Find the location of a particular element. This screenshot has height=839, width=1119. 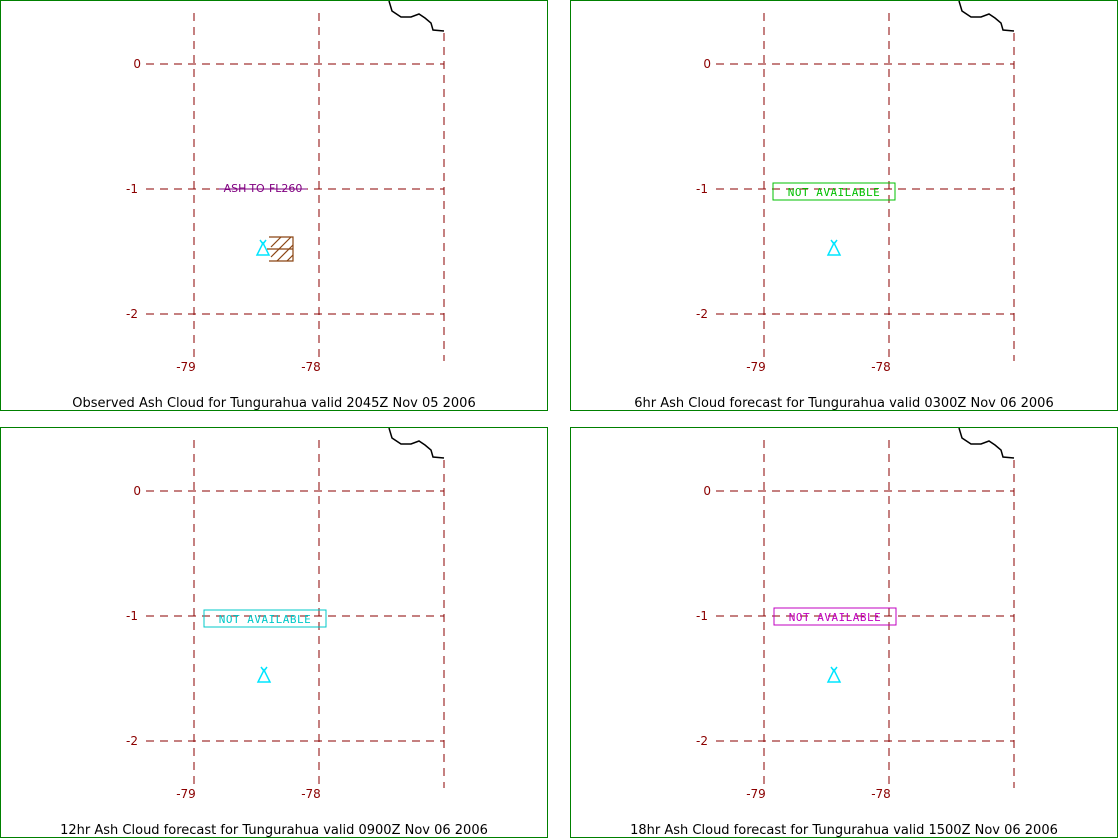

map-6hr: 0 -1 -2 -79 -78 NOT AVAILABLE is located at coordinates (855, 187).